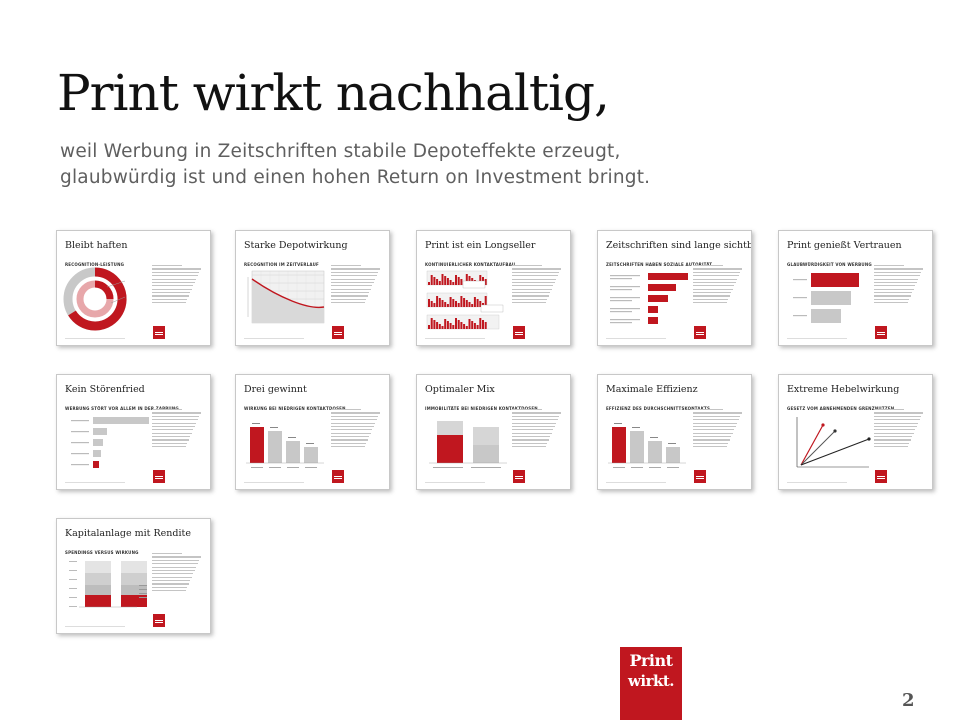 Image resolution: width=960 pixels, height=720 pixels. I want to click on slide-subtitle: RECOGNITION-LEISTUNG, so click(95, 264).